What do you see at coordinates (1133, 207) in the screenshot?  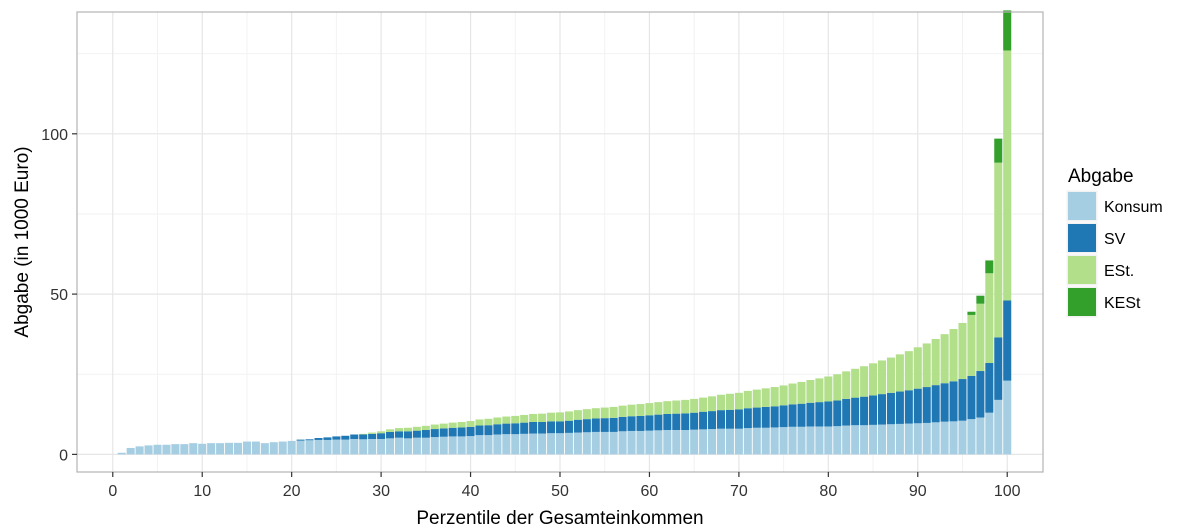 I see `legend-label: Konsum` at bounding box center [1133, 207].